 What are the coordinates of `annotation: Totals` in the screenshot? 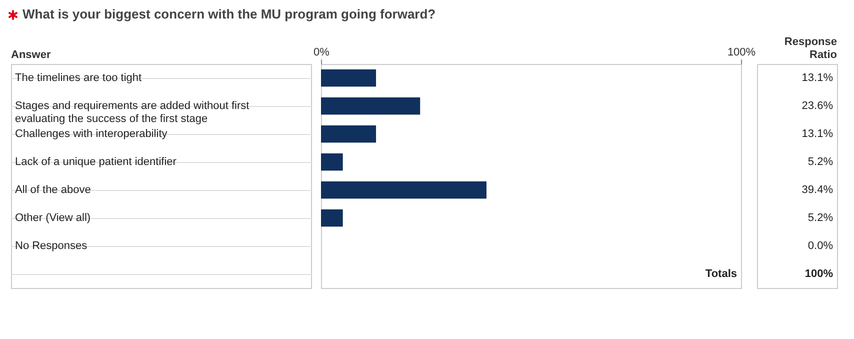 It's located at (721, 274).